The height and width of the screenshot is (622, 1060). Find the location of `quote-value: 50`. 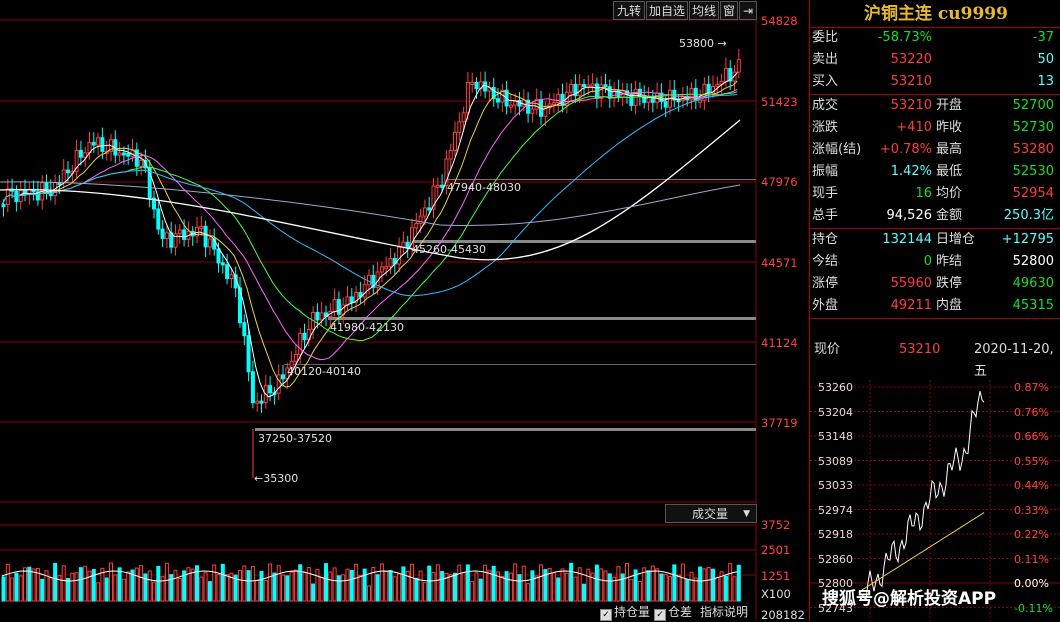

quote-value: 50 is located at coordinates (1045, 59).